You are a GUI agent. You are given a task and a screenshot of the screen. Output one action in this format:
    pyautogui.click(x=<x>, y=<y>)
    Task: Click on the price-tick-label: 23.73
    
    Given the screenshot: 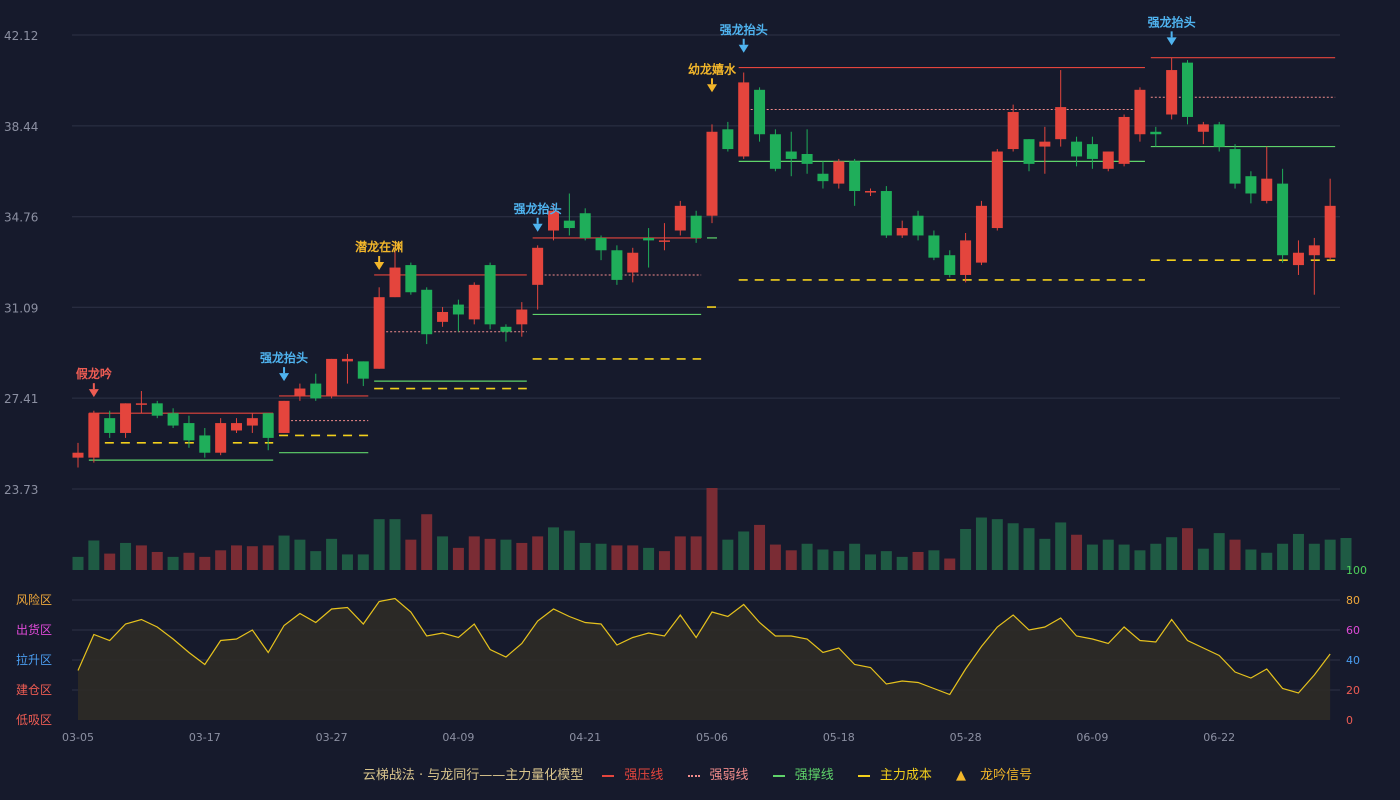 What is the action you would take?
    pyautogui.click(x=21, y=490)
    